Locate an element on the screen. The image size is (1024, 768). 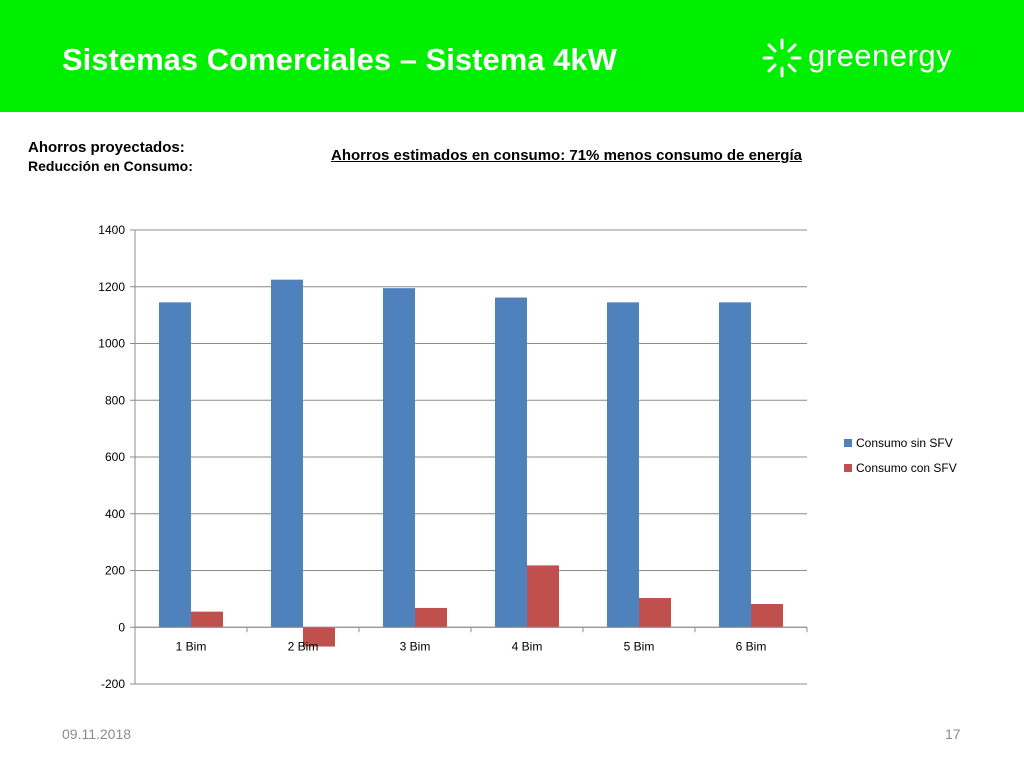
x-tick-label: 5 Bim is located at coordinates (639, 646).